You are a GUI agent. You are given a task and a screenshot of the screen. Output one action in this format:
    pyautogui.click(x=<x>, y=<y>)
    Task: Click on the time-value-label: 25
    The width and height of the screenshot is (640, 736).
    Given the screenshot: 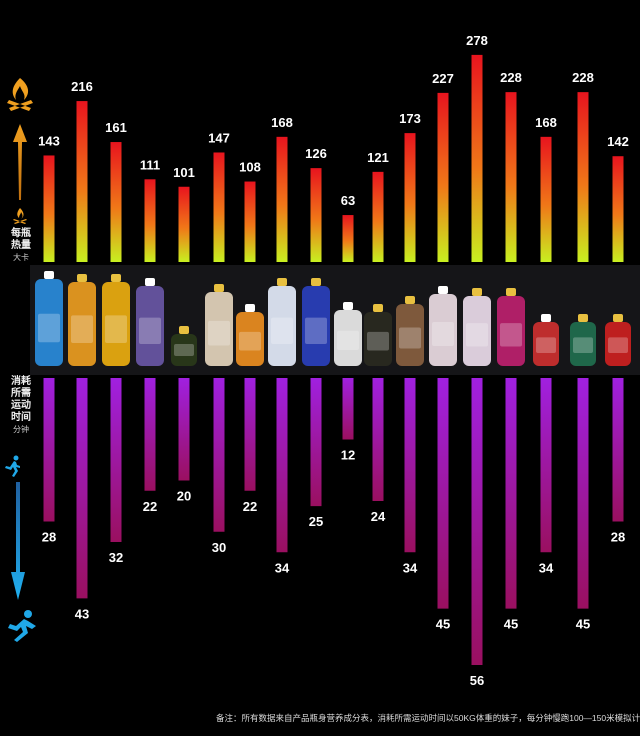 What is the action you would take?
    pyautogui.click(x=316, y=521)
    